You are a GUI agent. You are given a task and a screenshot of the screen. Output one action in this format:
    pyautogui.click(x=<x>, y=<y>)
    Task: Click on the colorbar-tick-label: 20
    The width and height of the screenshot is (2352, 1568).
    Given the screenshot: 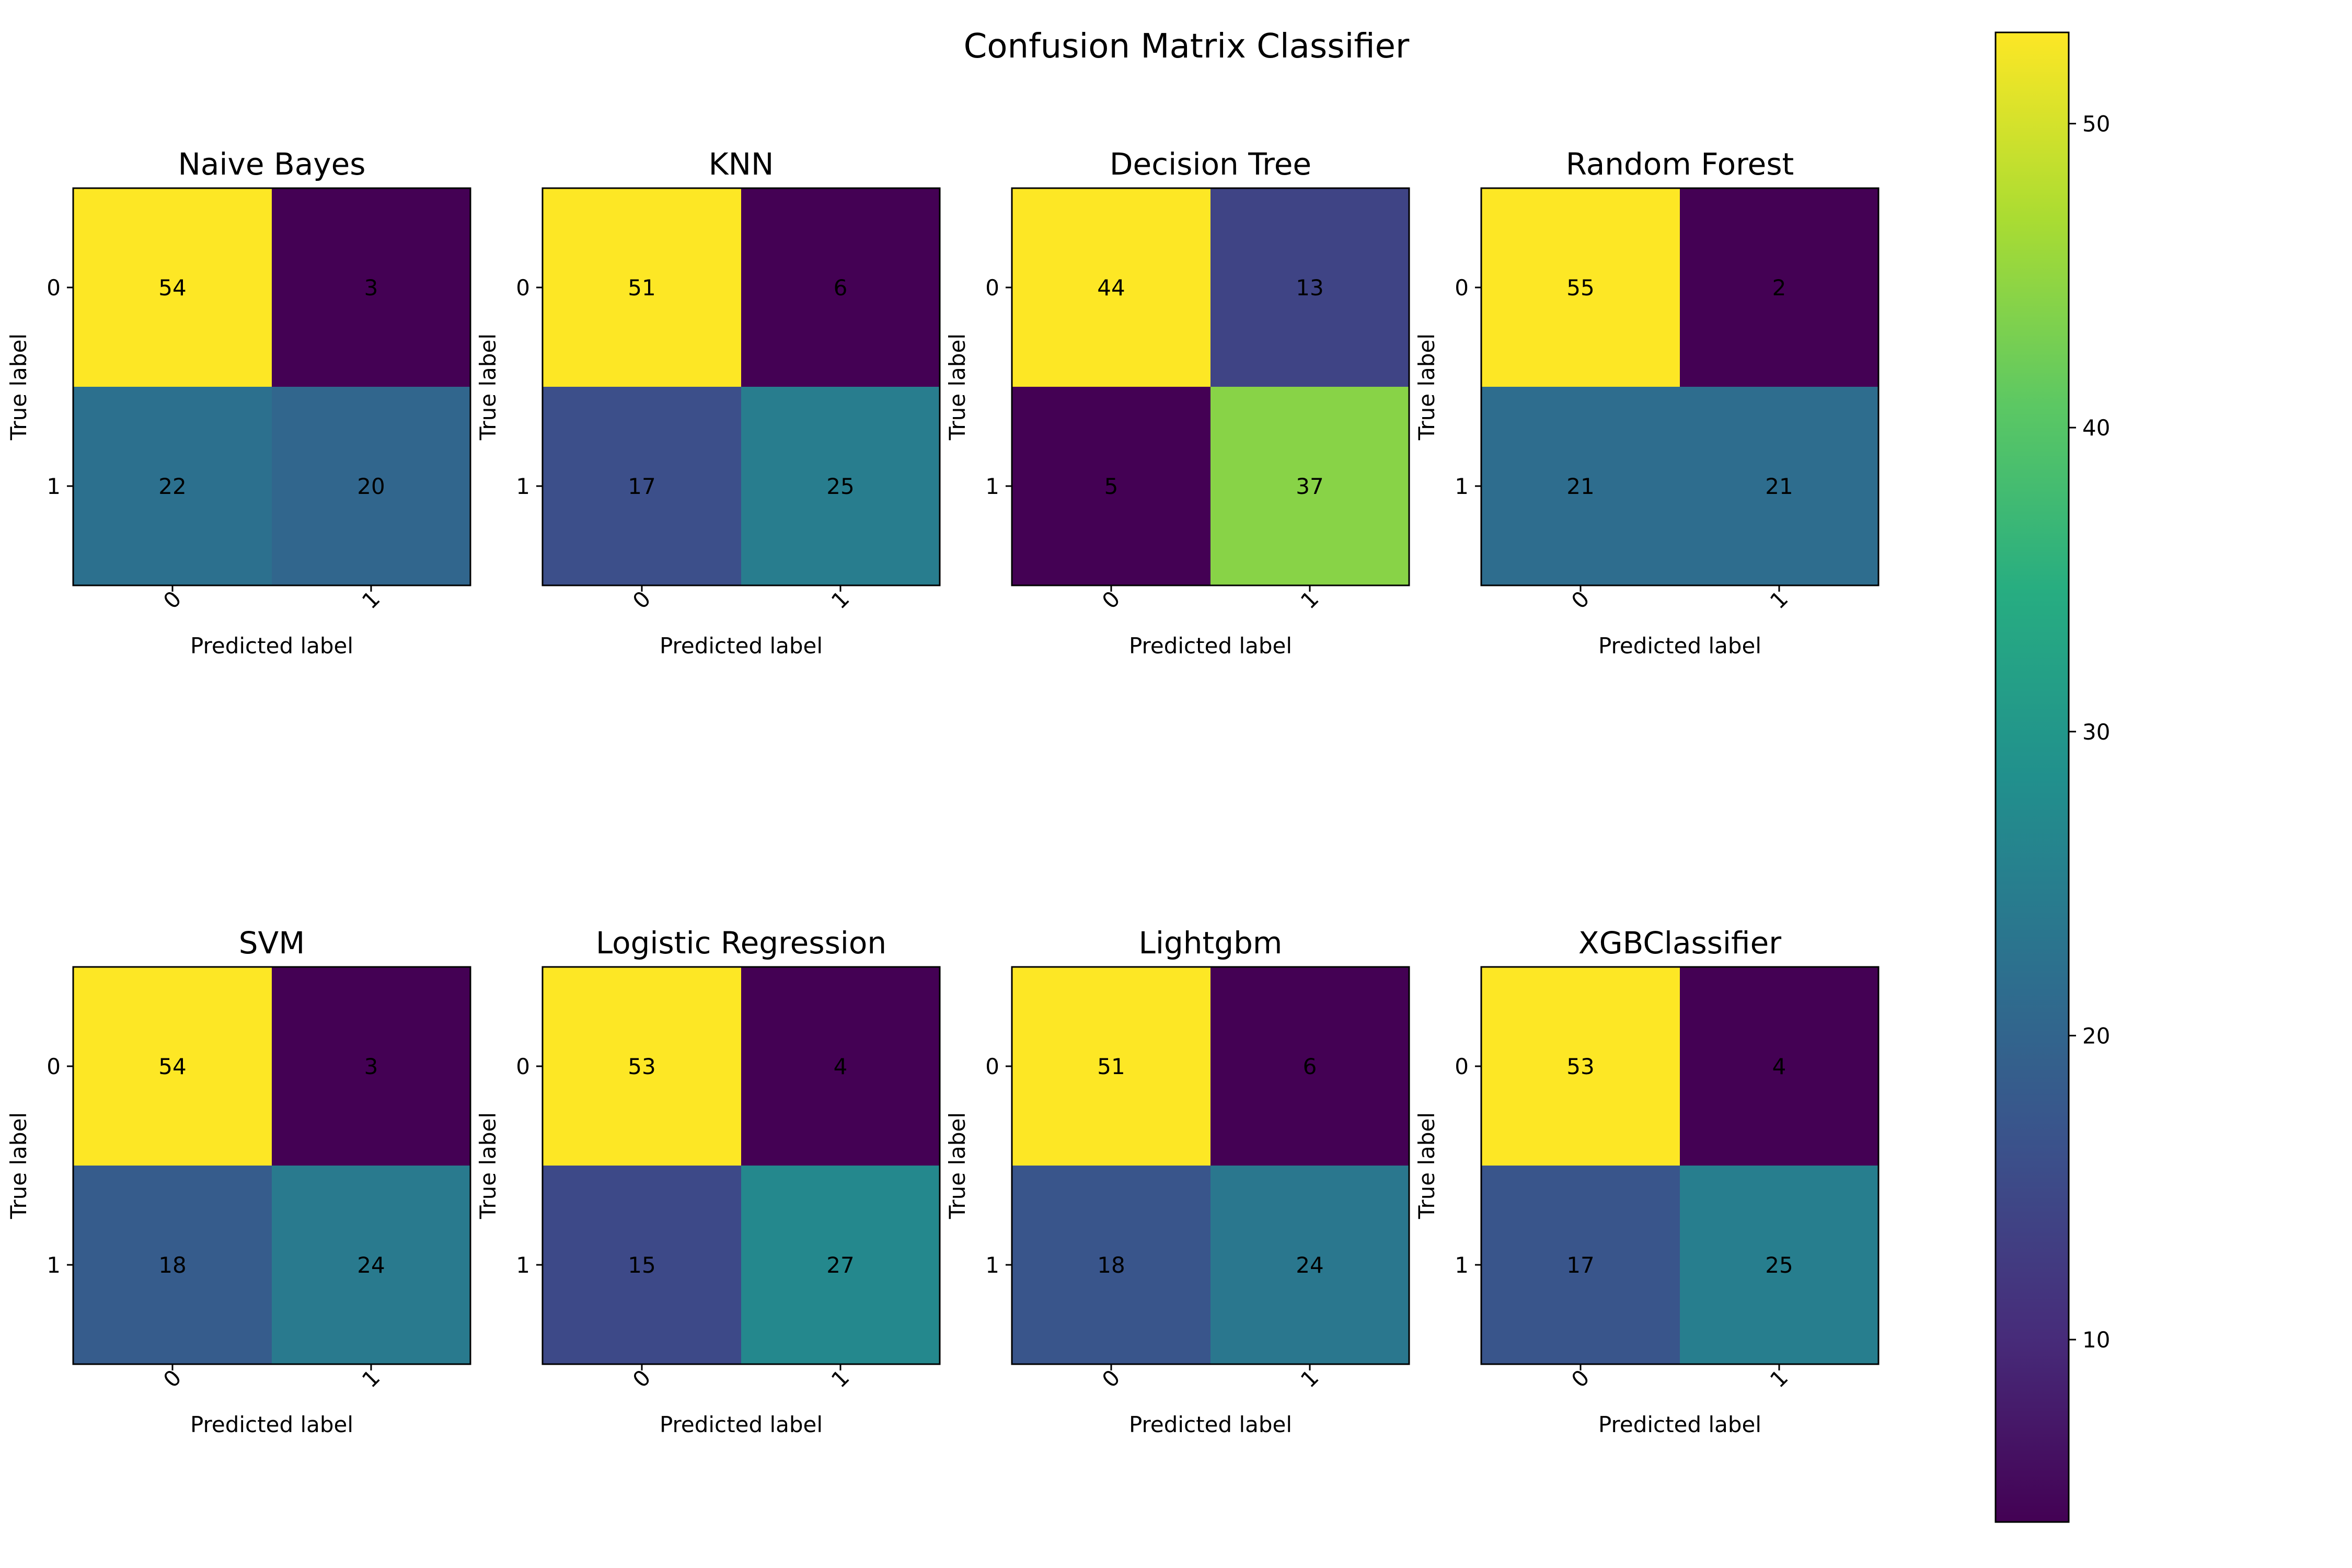 What is the action you would take?
    pyautogui.click(x=2096, y=1035)
    